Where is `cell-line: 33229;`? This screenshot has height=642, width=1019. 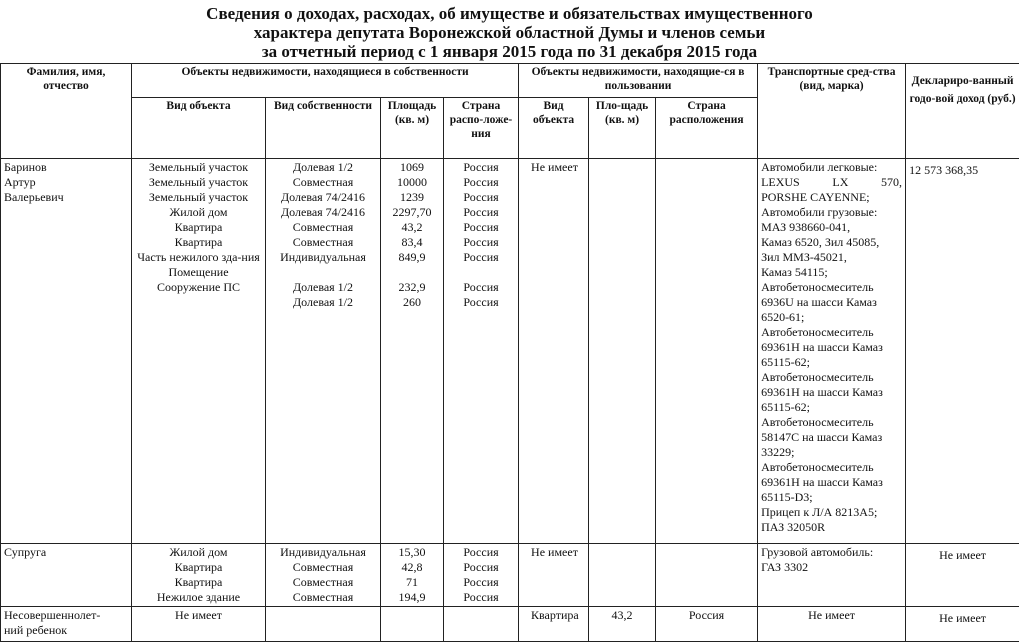 cell-line: 33229; is located at coordinates (831, 452).